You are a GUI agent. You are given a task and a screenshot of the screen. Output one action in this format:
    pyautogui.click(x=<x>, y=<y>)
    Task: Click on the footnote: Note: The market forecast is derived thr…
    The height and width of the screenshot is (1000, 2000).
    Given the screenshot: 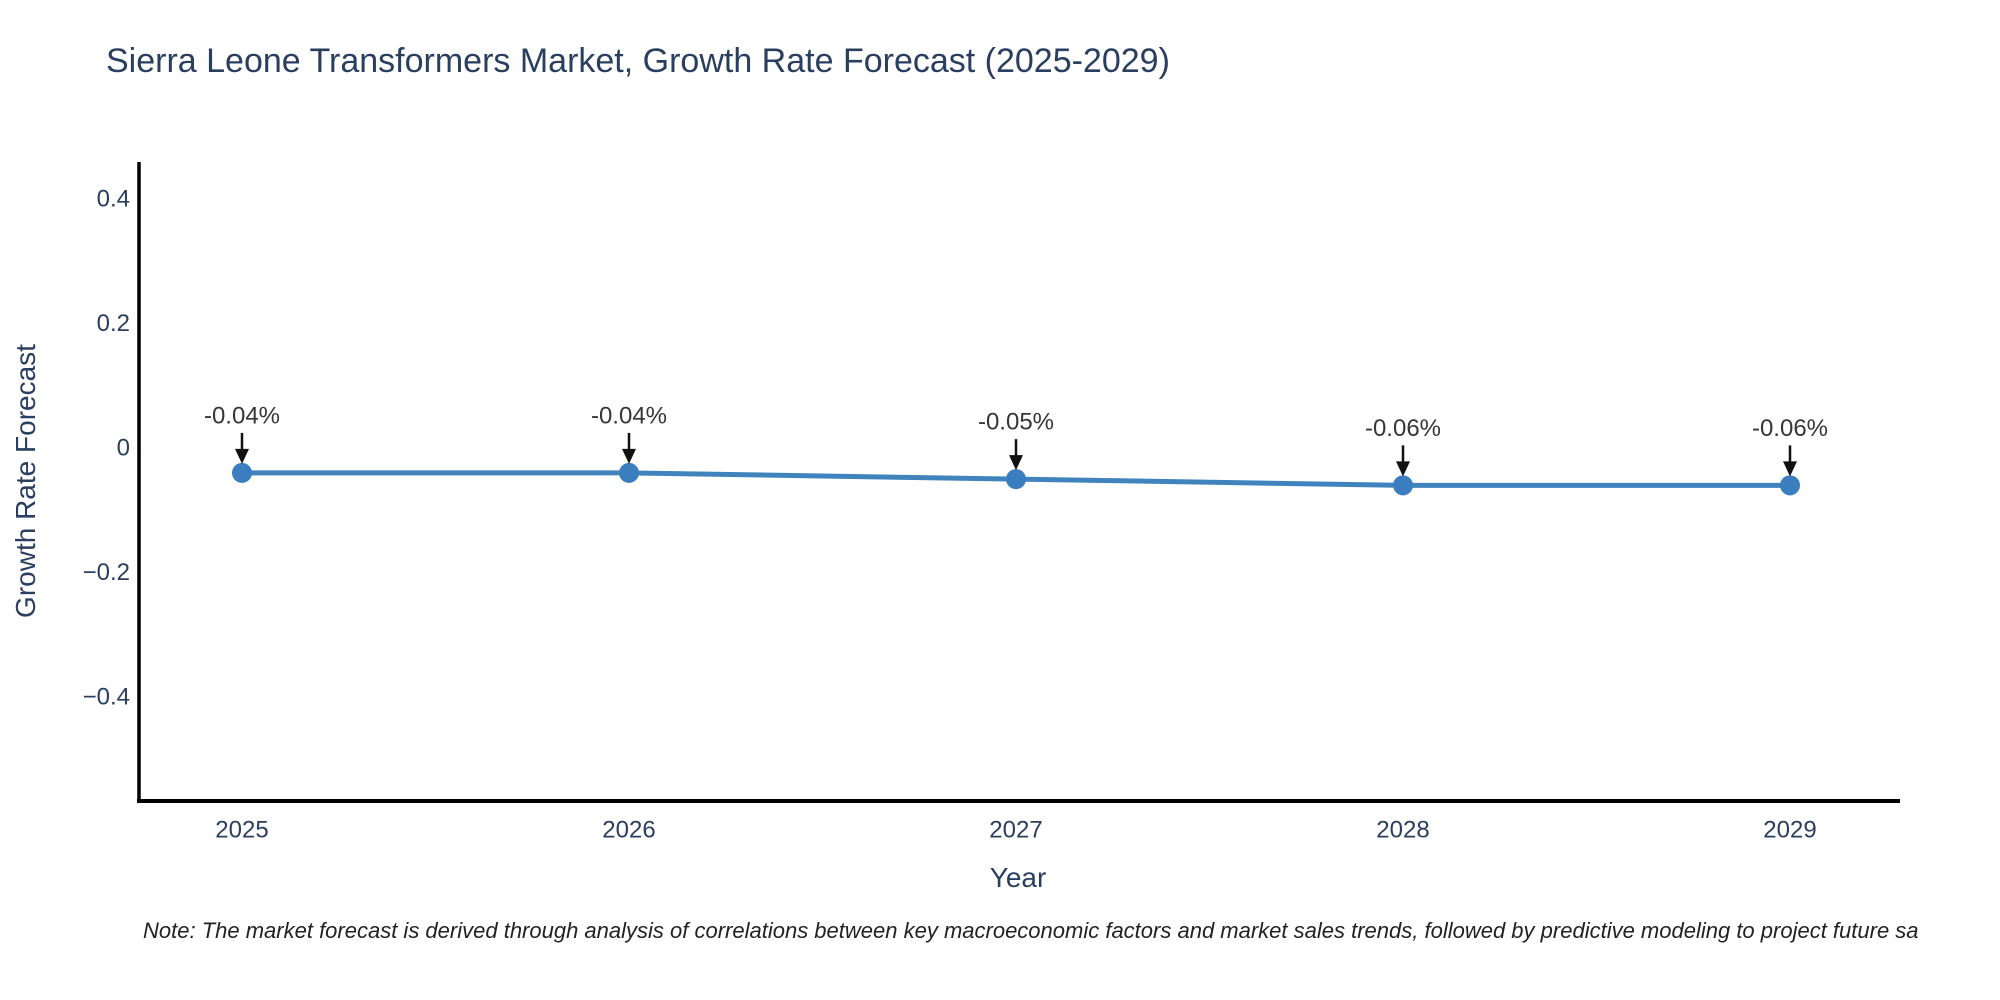 What is the action you would take?
    pyautogui.click(x=1031, y=930)
    